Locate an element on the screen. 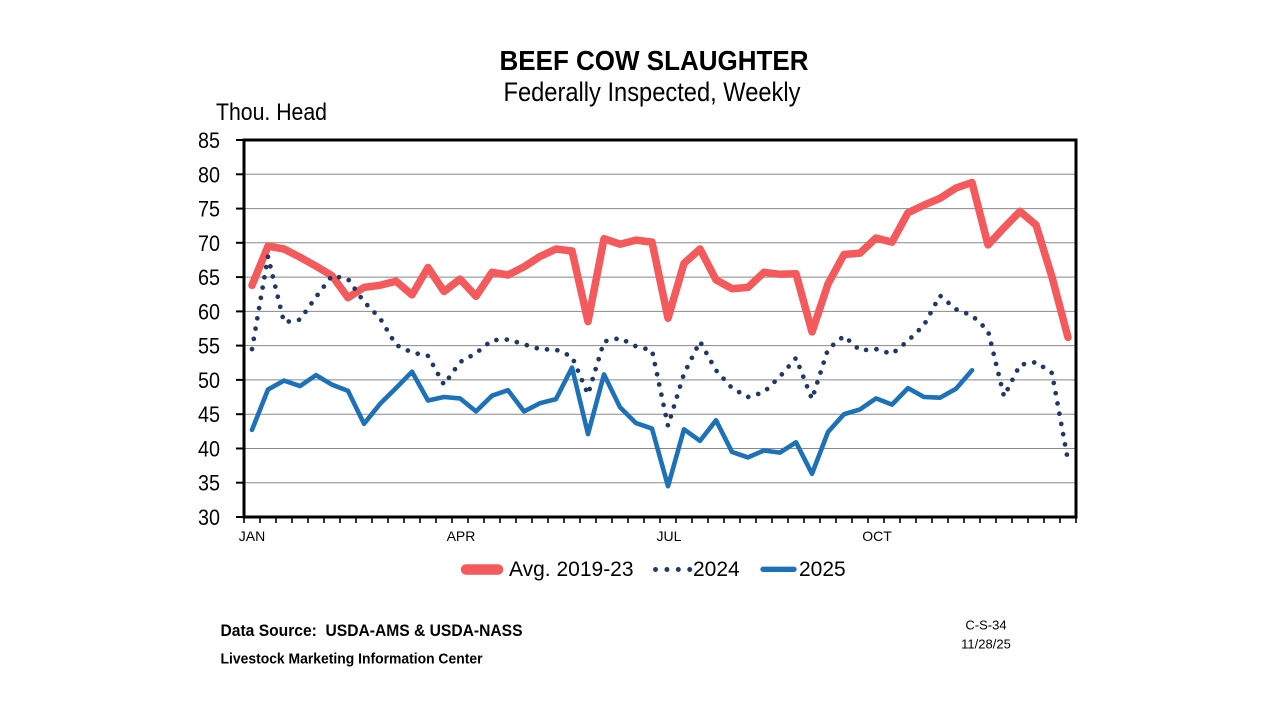 This screenshot has height=720, width=1280. svg-text: C-S-34 is located at coordinates (985, 625).